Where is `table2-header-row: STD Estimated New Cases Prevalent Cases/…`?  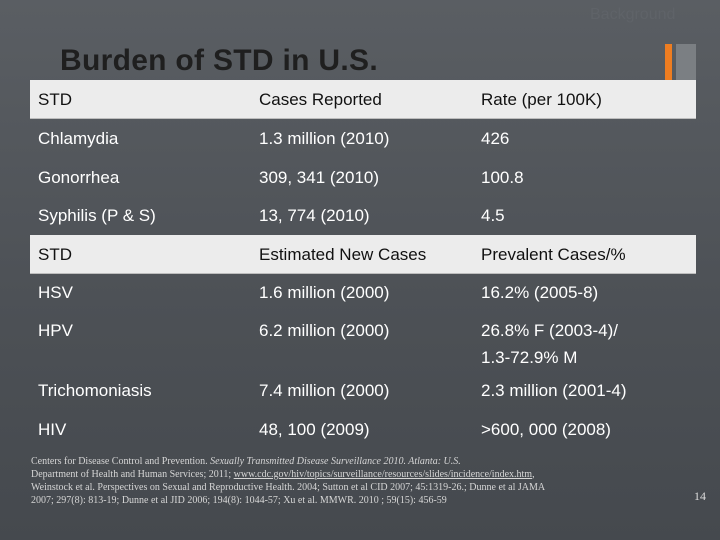
table2-header-row: STD Estimated New Cases Prevalent Cases/… is located at coordinates (363, 254).